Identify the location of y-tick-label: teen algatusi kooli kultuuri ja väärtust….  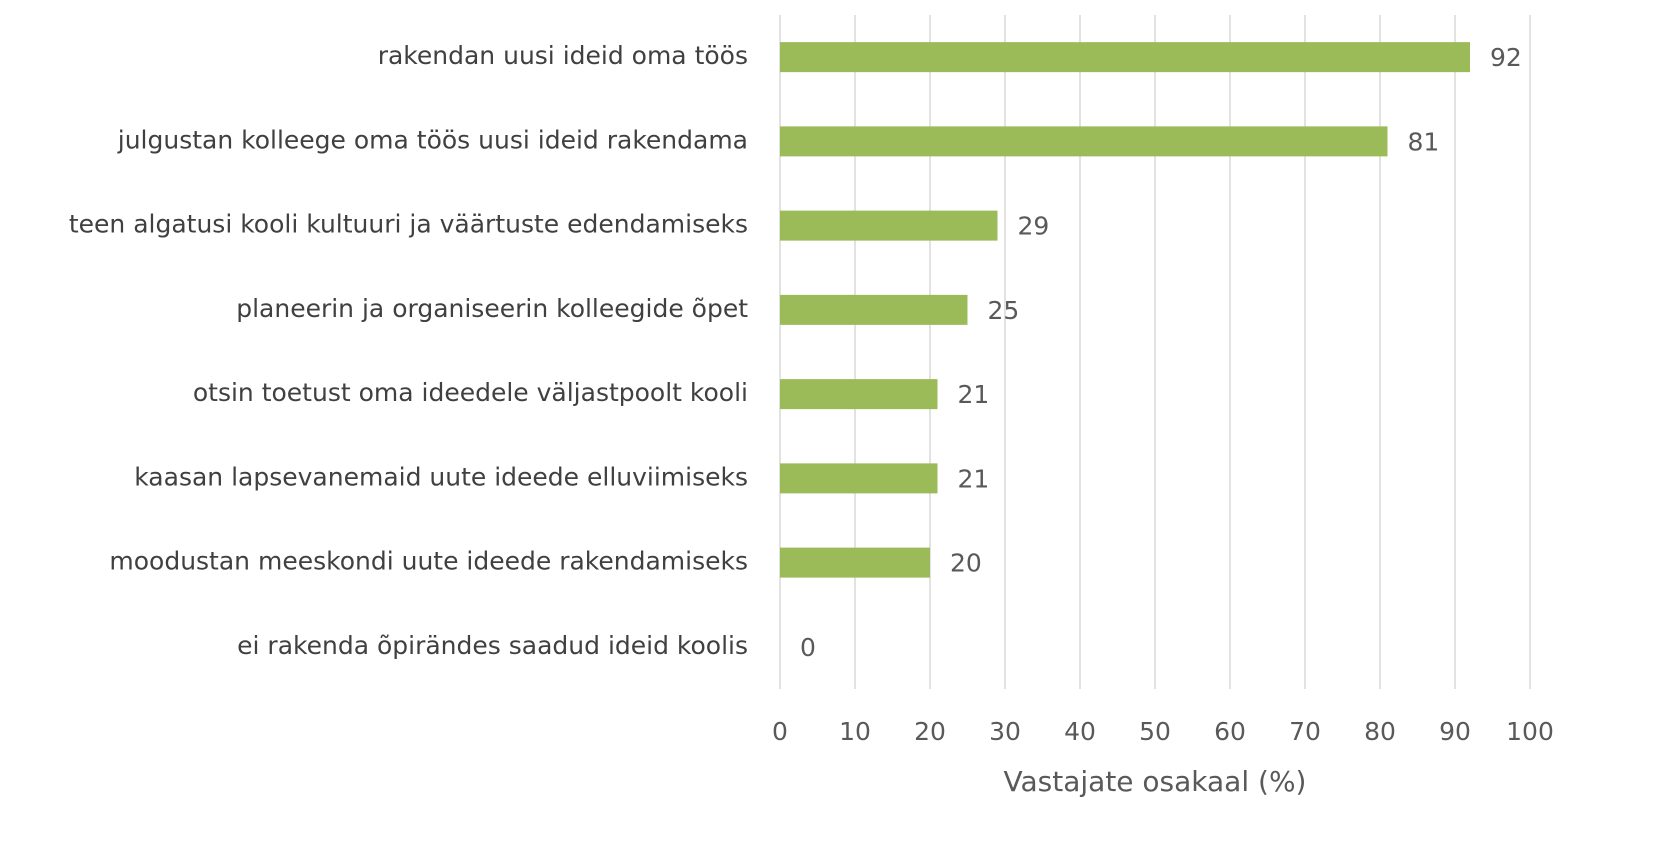
(408, 224).